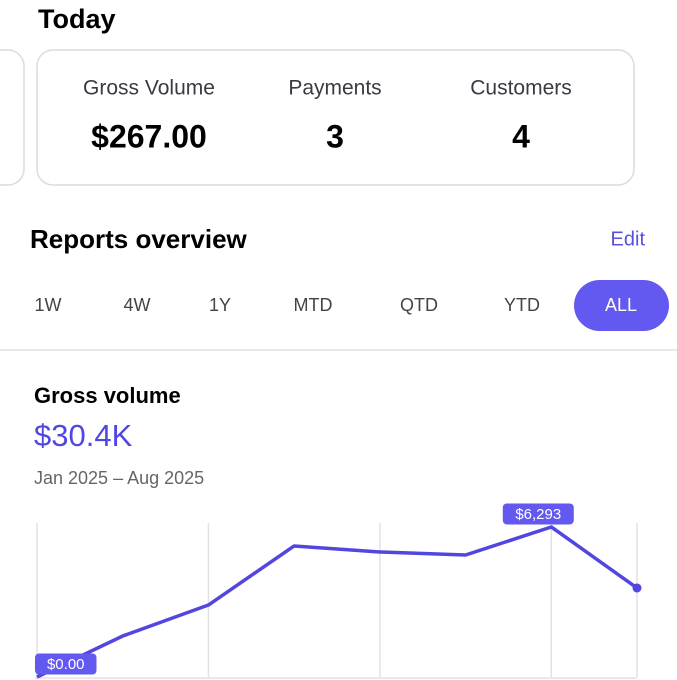 This screenshot has height=680, width=677. Describe the element at coordinates (119, 478) in the screenshot. I see `date-range: Jan 2025 – Aug 2025` at that location.